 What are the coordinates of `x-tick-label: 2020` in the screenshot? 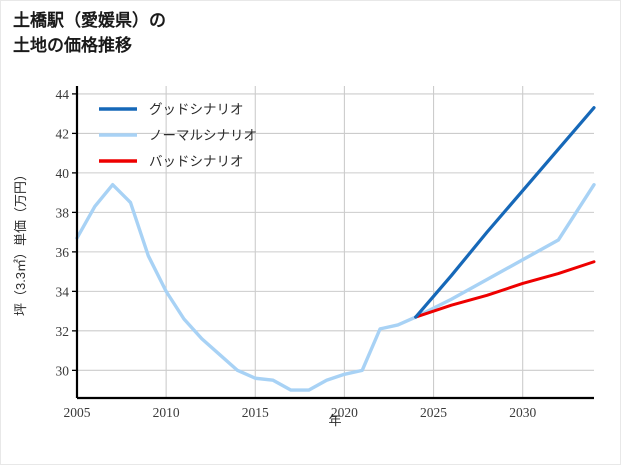 It's located at (344, 412).